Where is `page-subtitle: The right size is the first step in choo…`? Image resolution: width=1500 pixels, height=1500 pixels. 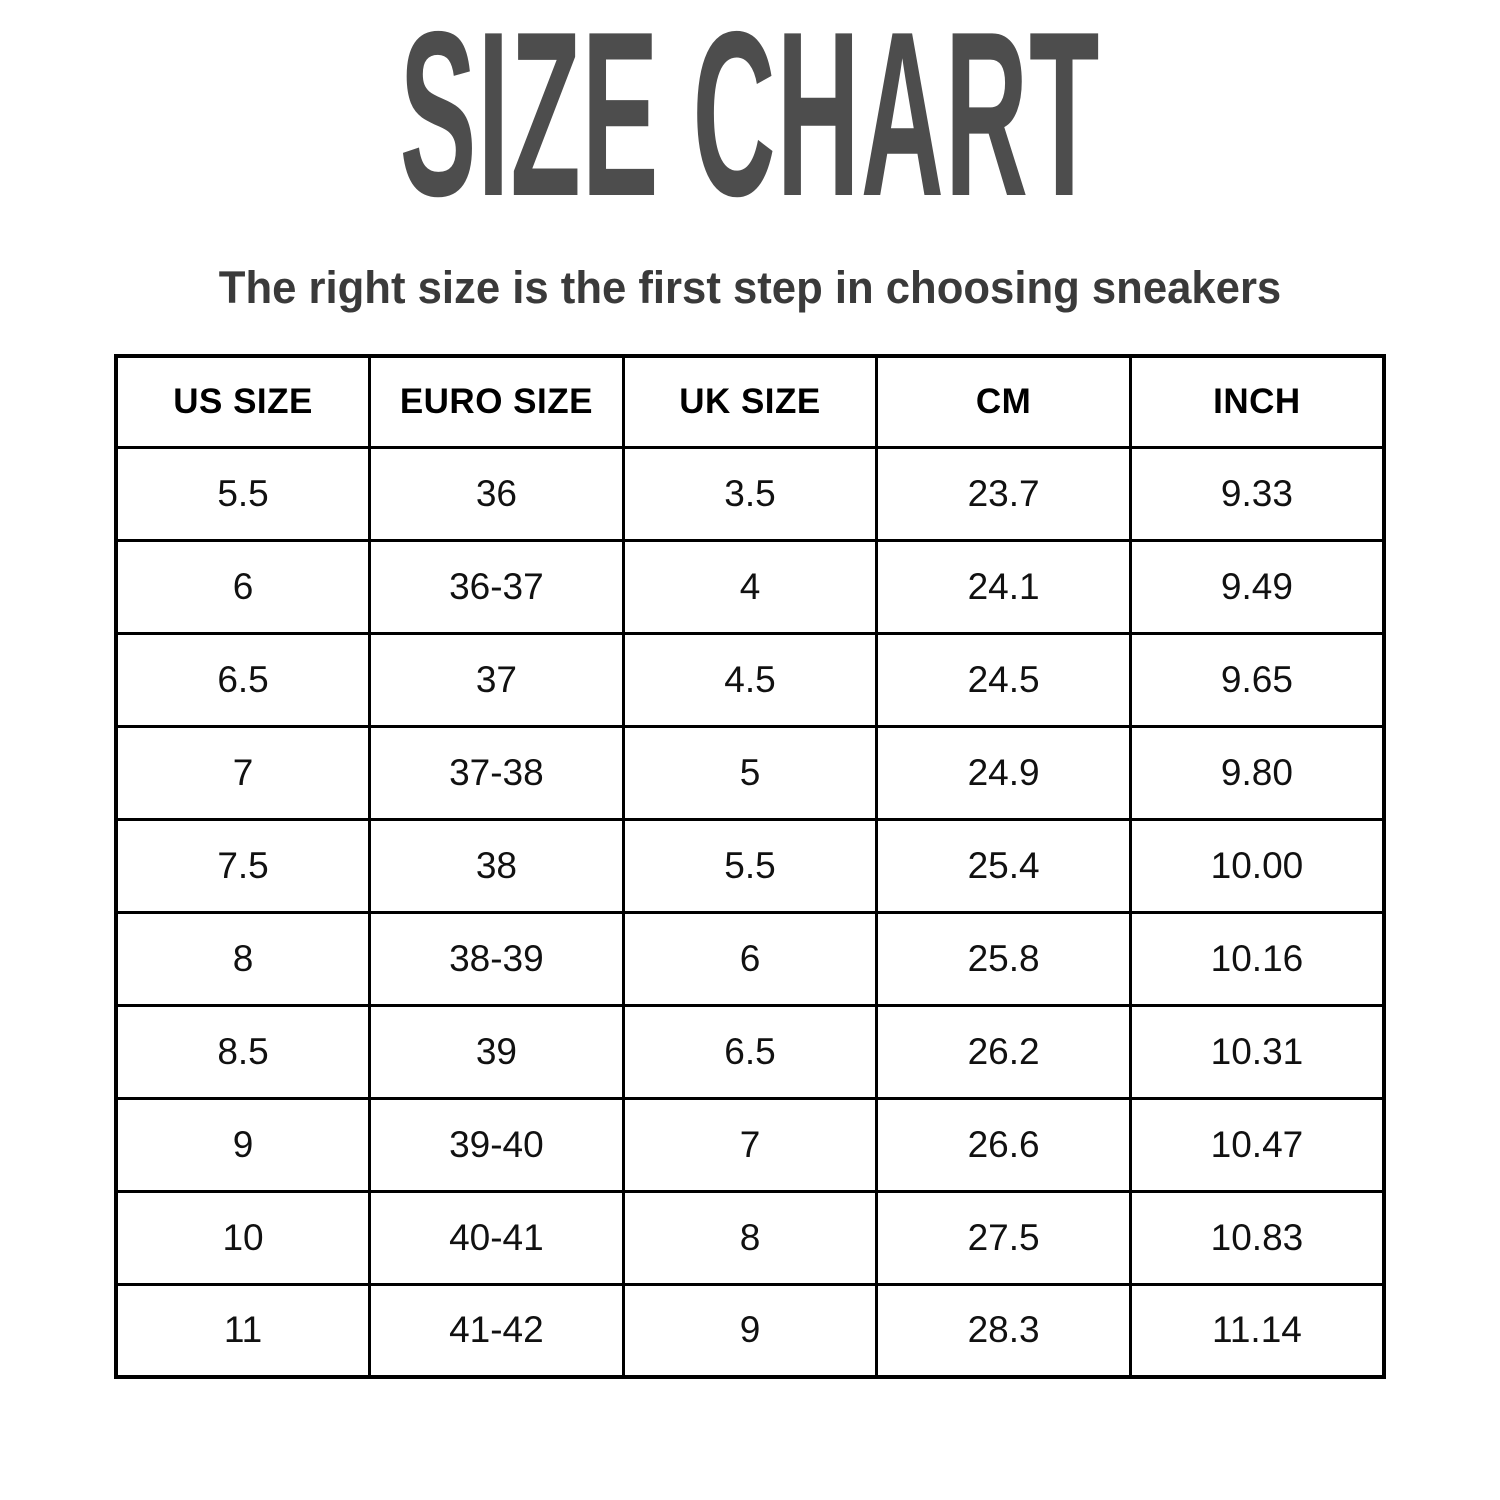
page-subtitle: The right size is the first step in choo… is located at coordinates (750, 287).